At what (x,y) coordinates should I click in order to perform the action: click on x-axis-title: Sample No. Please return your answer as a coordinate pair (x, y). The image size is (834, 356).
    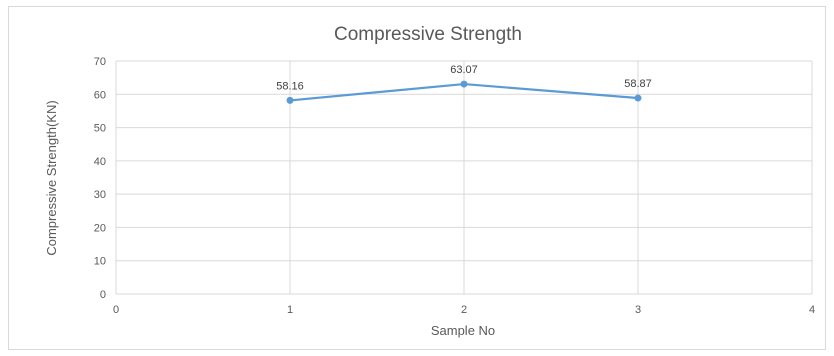
    Looking at the image, I should click on (463, 330).